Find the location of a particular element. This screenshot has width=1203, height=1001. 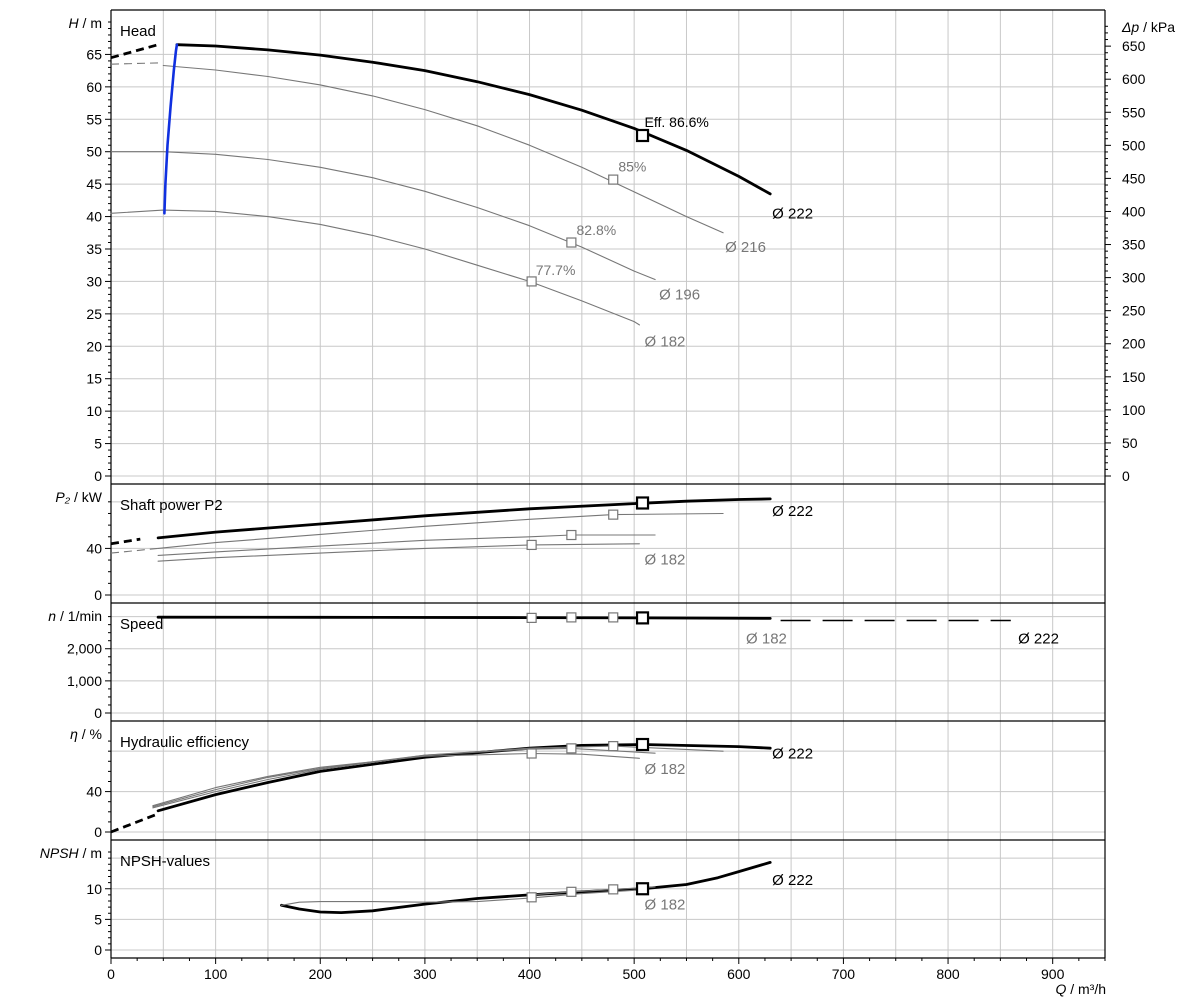

x-tick-label: 200 is located at coordinates (321, 974).